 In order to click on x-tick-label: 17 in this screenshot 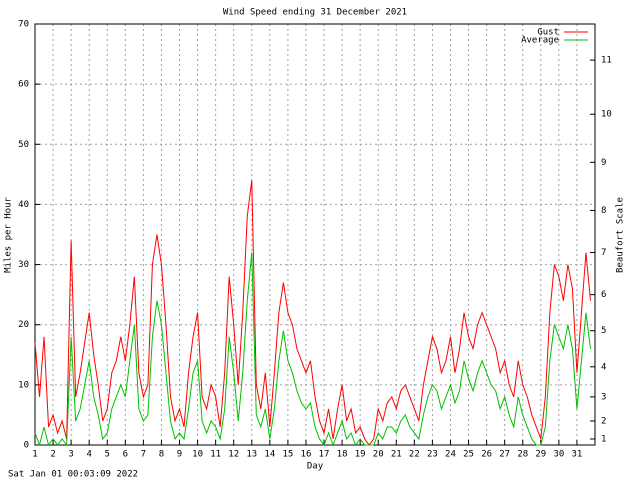, I will do `click(324, 455)`.